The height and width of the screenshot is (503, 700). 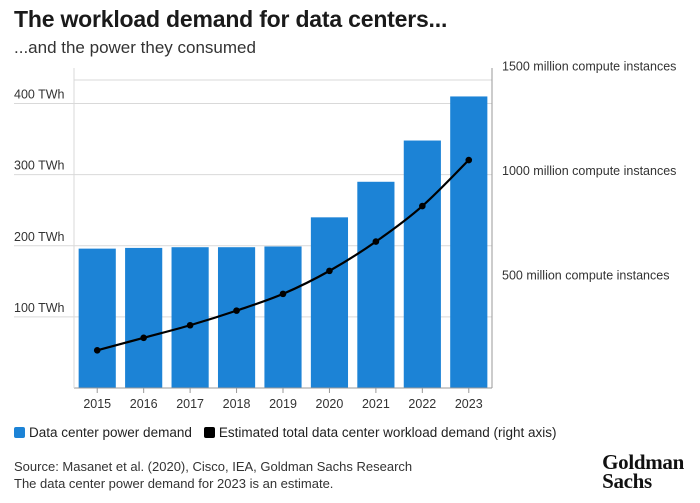 What do you see at coordinates (283, 294) in the screenshot?
I see `workload-point-2019` at bounding box center [283, 294].